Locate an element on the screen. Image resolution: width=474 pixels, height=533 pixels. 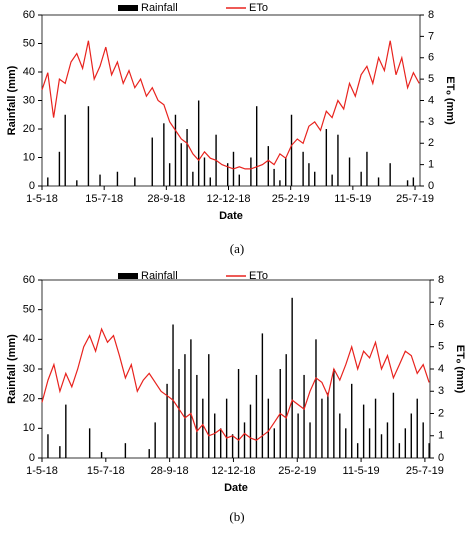
legend-swatch is located at coordinates (128, 8).